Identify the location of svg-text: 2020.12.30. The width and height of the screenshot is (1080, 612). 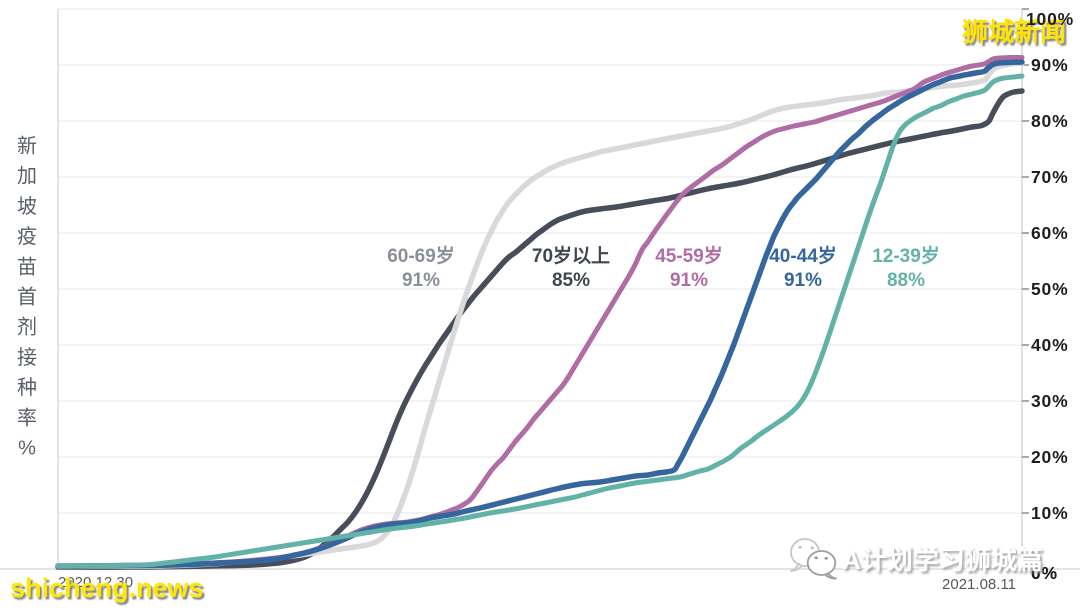
(95, 582).